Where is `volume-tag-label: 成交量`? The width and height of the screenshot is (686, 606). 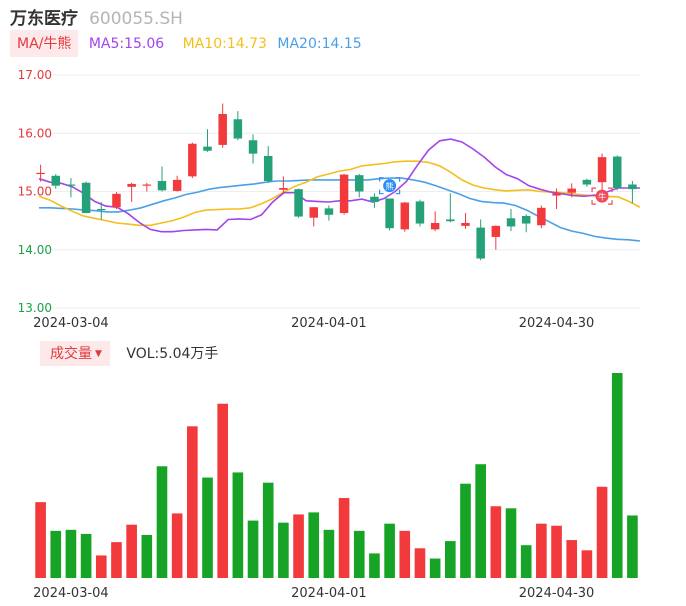
volume-tag-label: 成交量 is located at coordinates (71, 354).